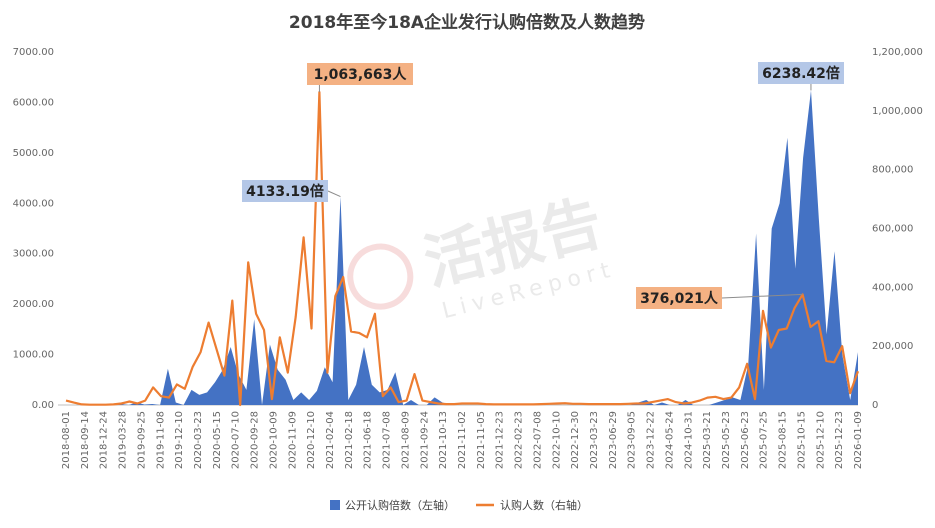 The width and height of the screenshot is (935, 528). What do you see at coordinates (141, 440) in the screenshot?
I see `x-tick-label: 2019-09-25` at bounding box center [141, 440].